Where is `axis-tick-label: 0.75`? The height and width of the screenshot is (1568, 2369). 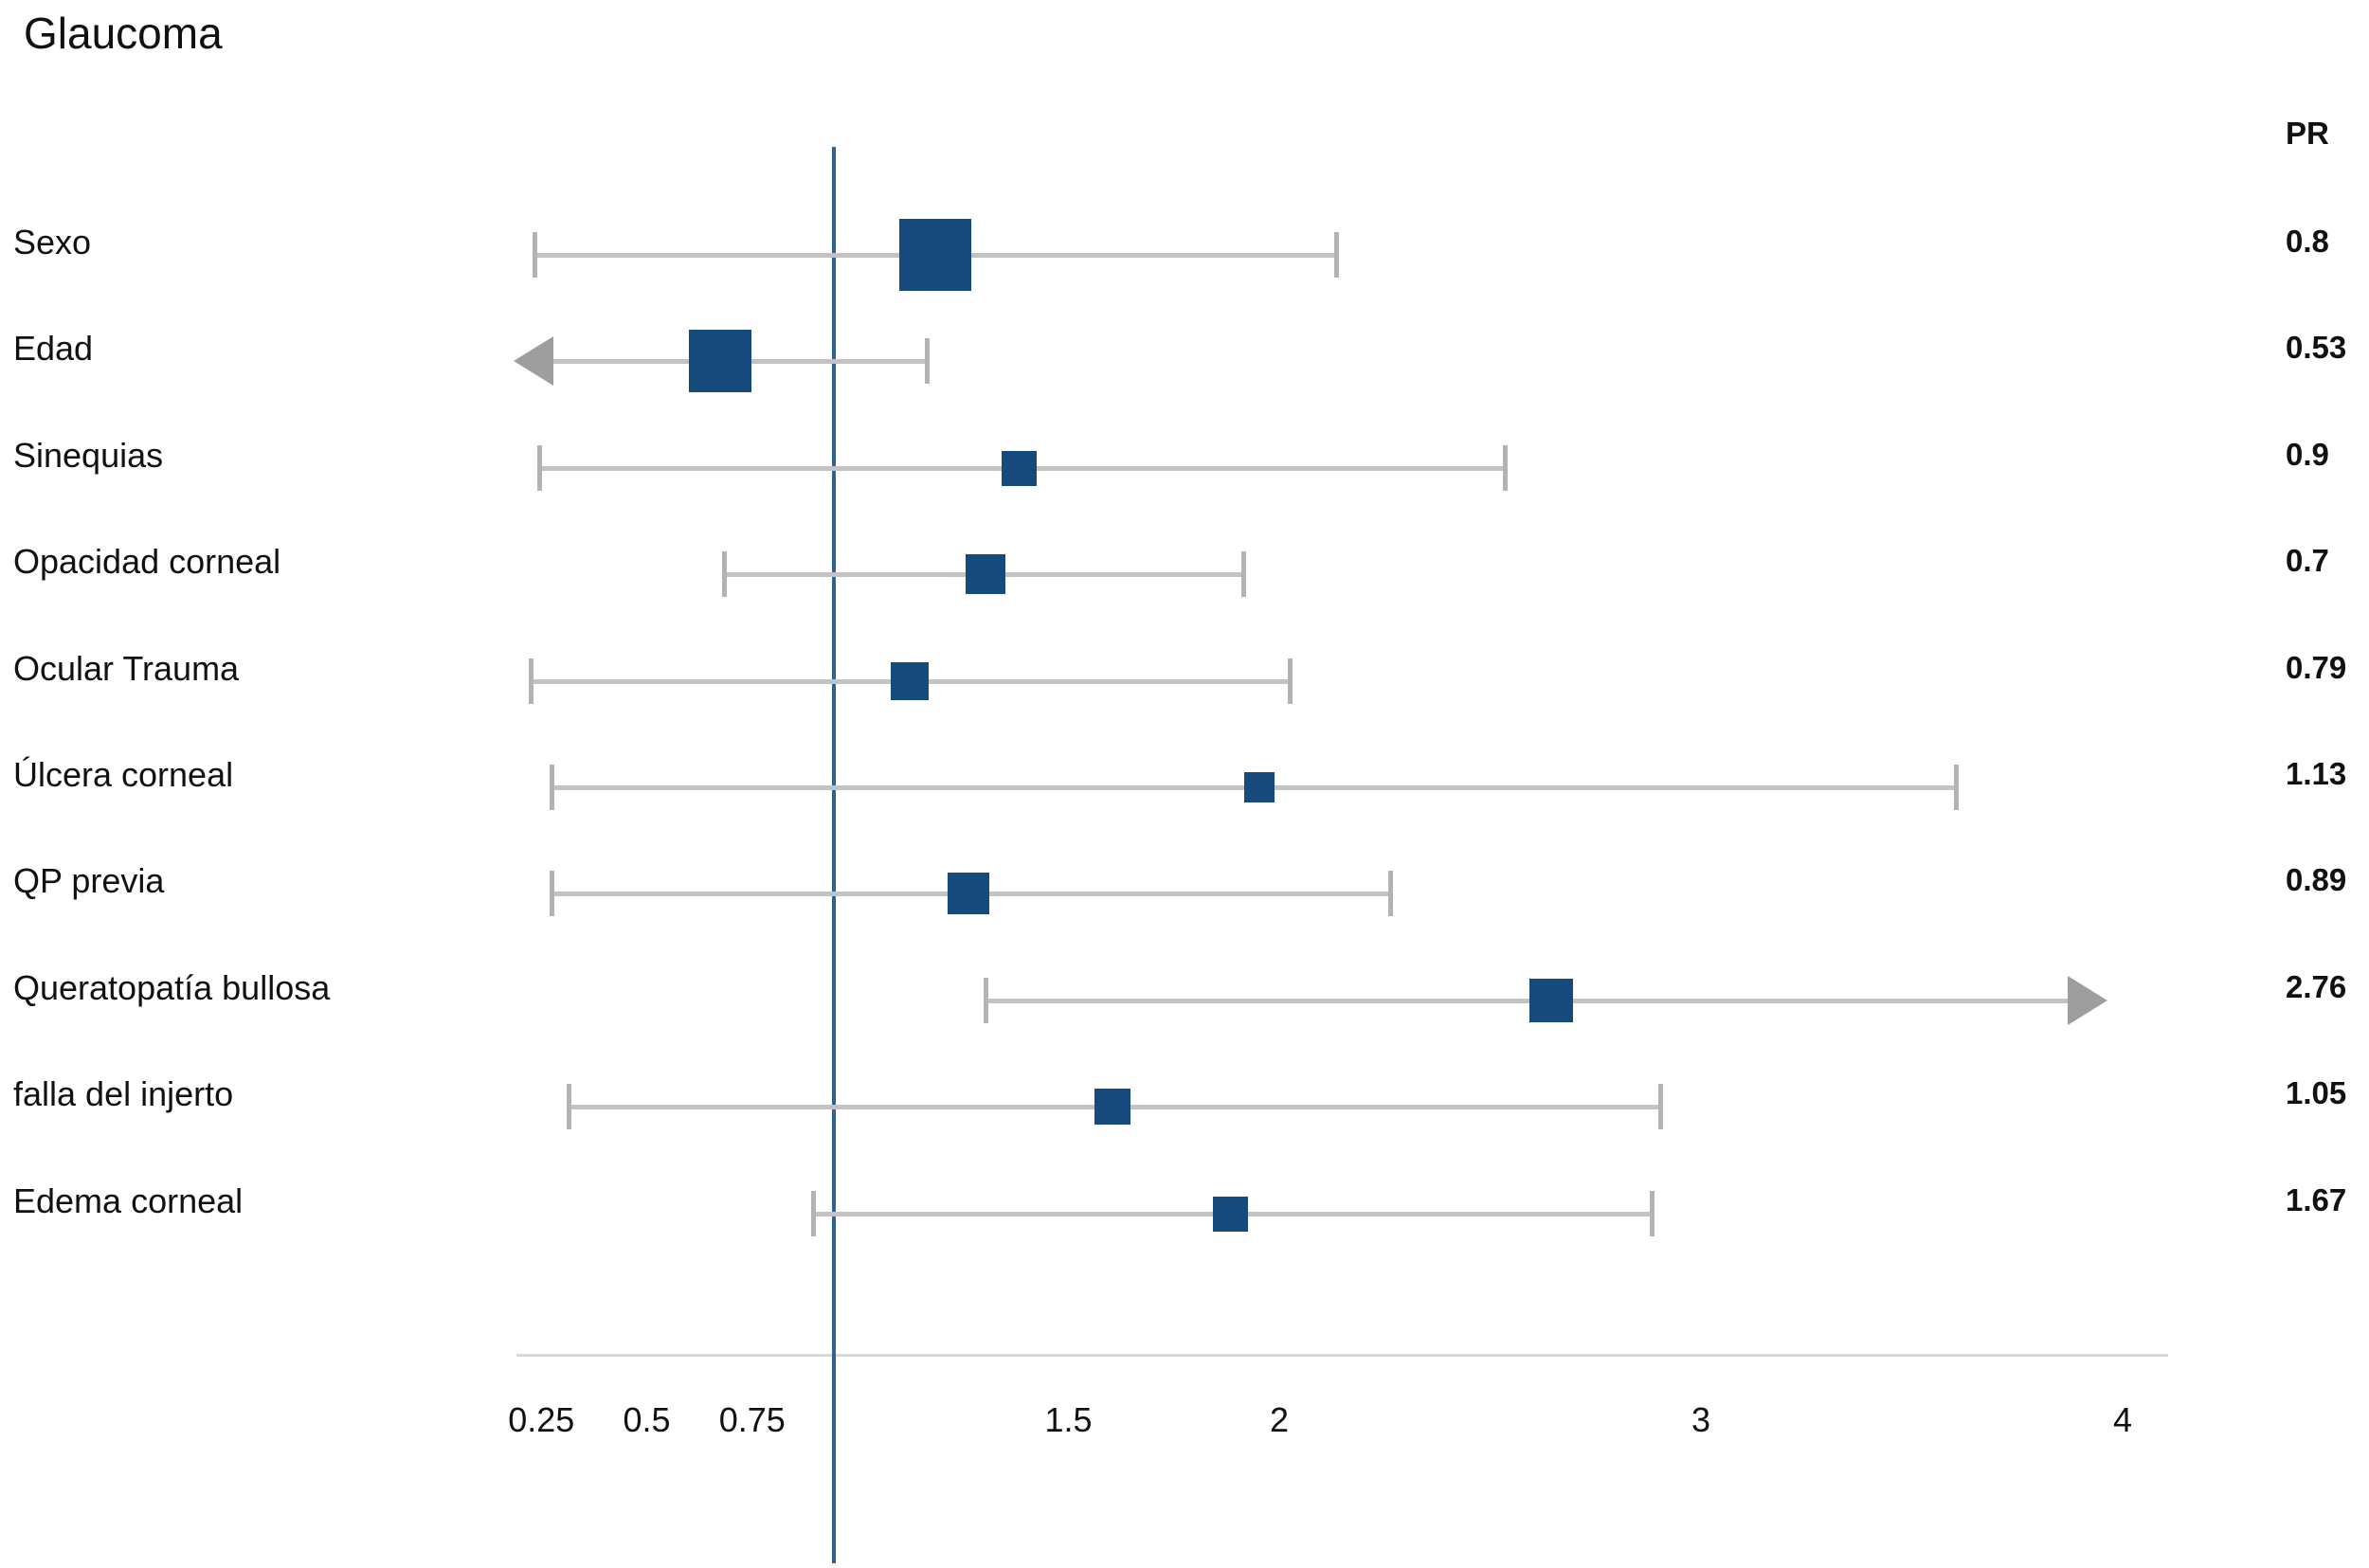 axis-tick-label: 0.75 is located at coordinates (752, 1419).